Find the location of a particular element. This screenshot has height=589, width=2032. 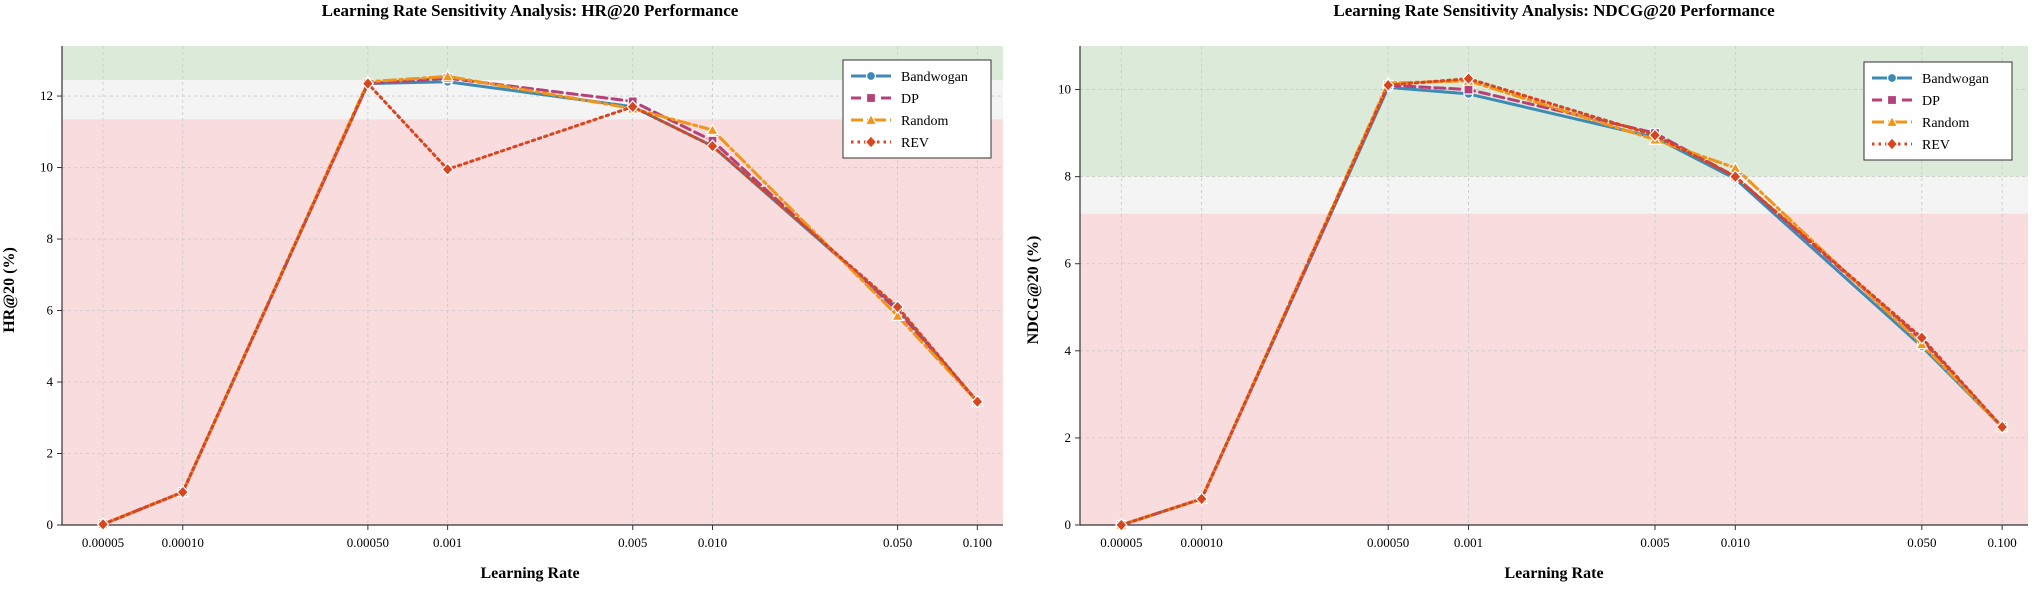

y-axis-label: HR@20 (%) is located at coordinates (9, 290).